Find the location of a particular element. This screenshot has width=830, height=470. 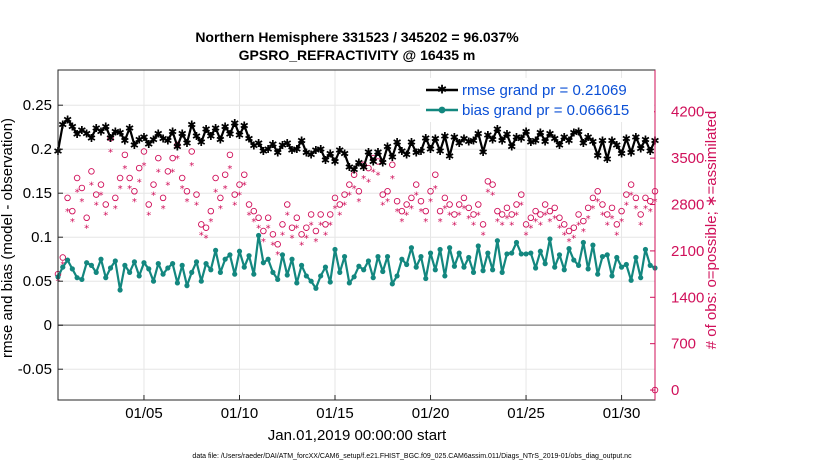

x-tick-label: 01/30 is located at coordinates (622, 413).